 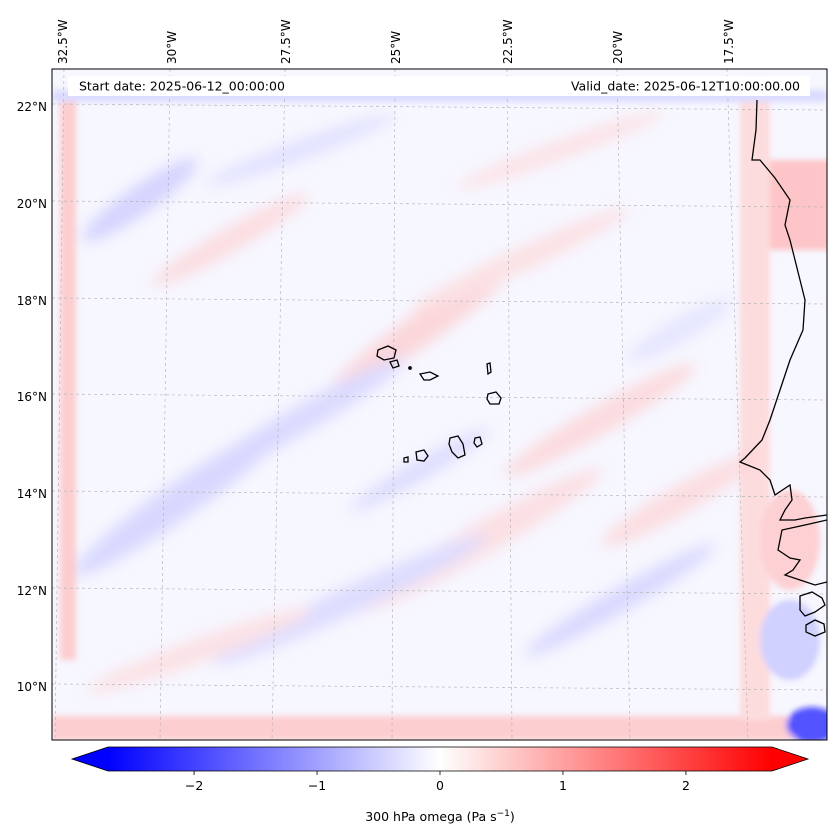 I want to click on colorbar-label-exponent: −1, so click(x=503, y=814).